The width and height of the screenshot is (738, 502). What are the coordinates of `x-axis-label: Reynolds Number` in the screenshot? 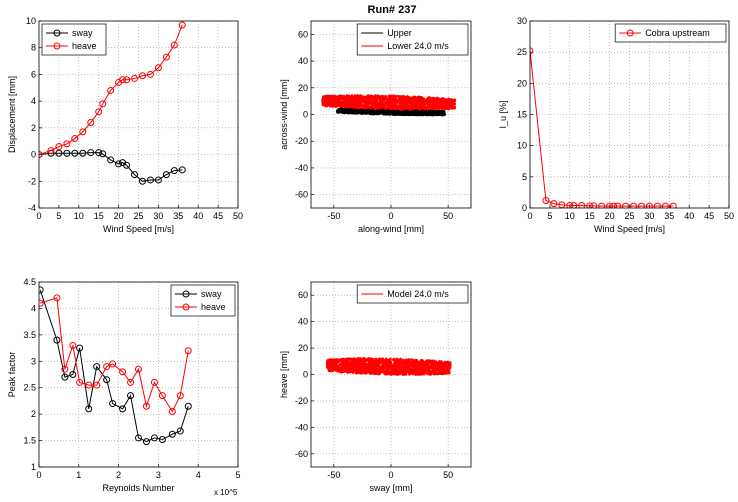 It's located at (138, 488).